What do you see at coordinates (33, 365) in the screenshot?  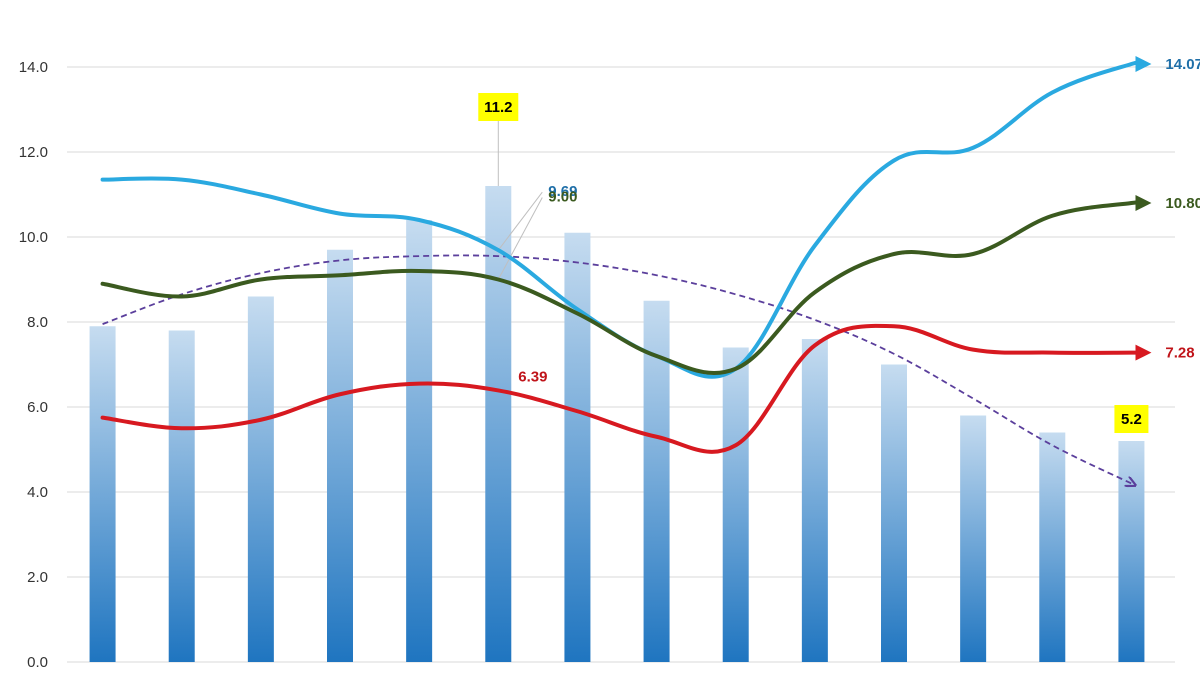 I see `y-axis-ticks: 0.0 2.0 4.0 6.0 8.0 10.0 12.0 14.0` at bounding box center [33, 365].